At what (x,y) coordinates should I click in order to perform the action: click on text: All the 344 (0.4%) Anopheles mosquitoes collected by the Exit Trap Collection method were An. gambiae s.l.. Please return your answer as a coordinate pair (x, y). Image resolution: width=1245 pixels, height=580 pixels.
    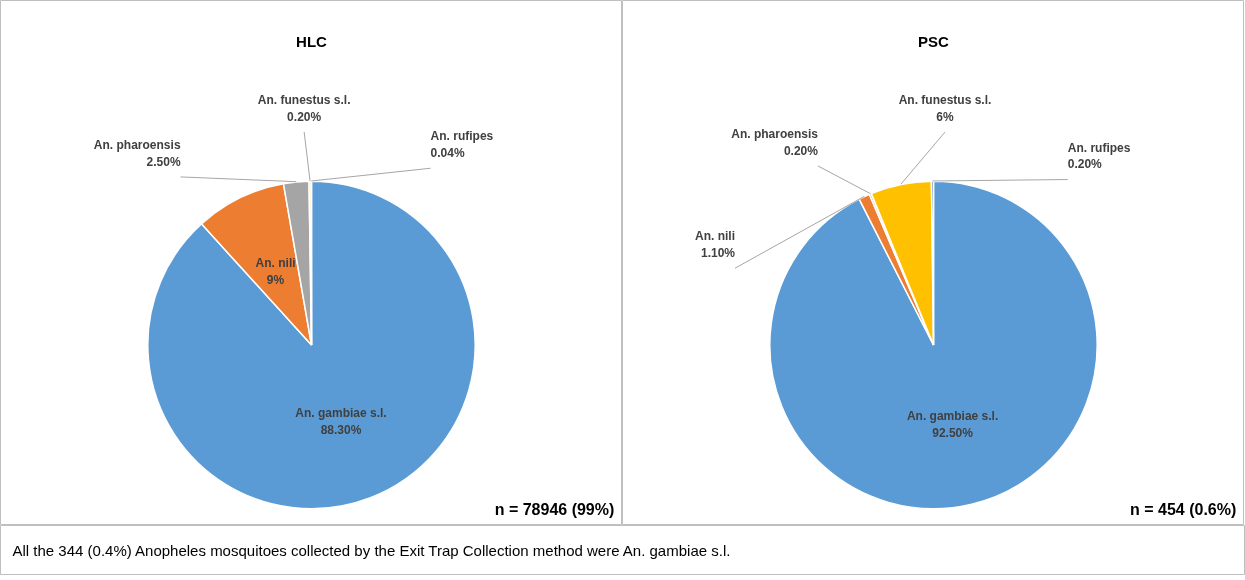
    Looking at the image, I should click on (371, 550).